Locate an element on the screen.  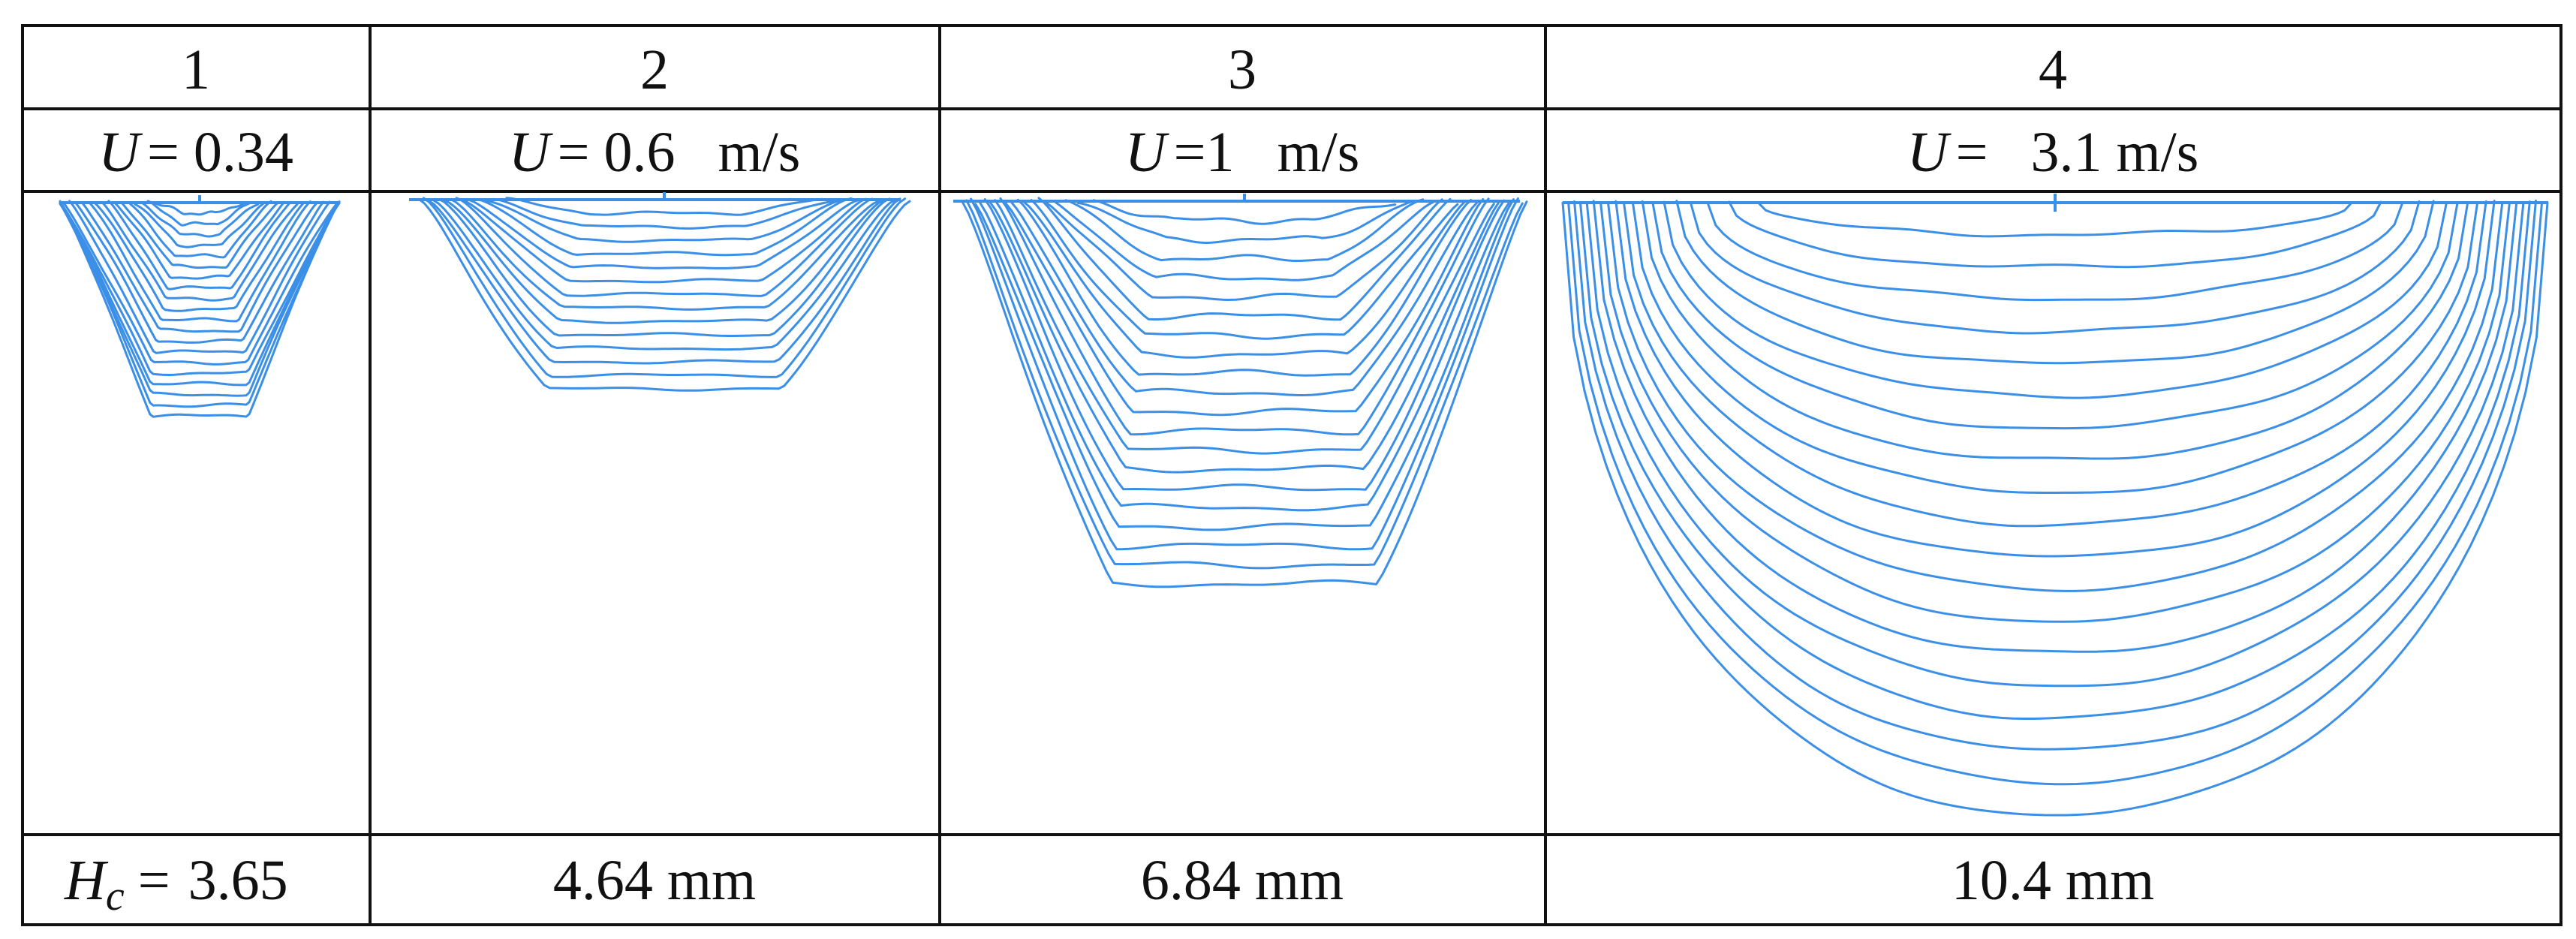
column-index-2: 2 is located at coordinates (654, 69).